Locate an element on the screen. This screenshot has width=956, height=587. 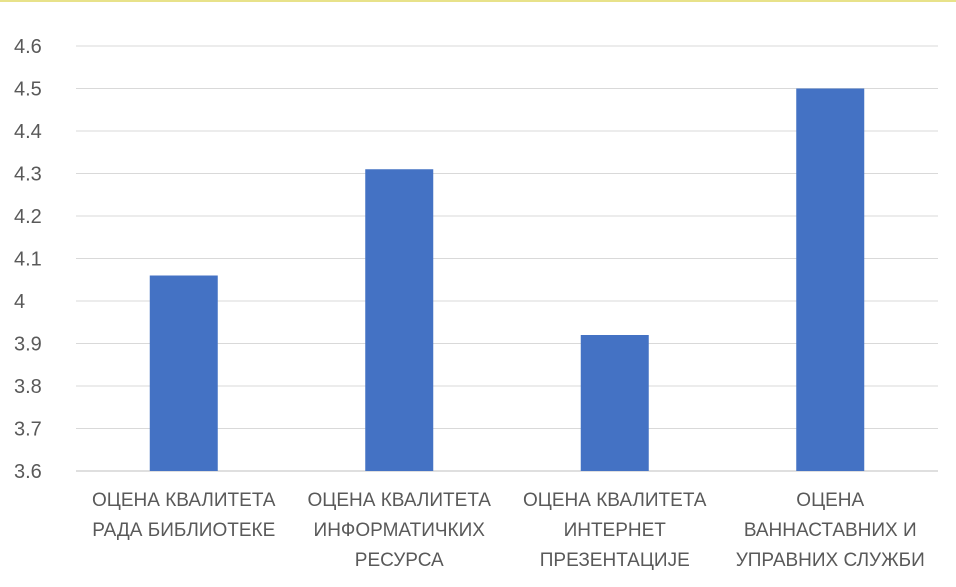
x-category-label: ОЦЕНА ВАННАСТАВНИХ И УПРАВНИХ СЛУЖБИ is located at coordinates (830, 530).